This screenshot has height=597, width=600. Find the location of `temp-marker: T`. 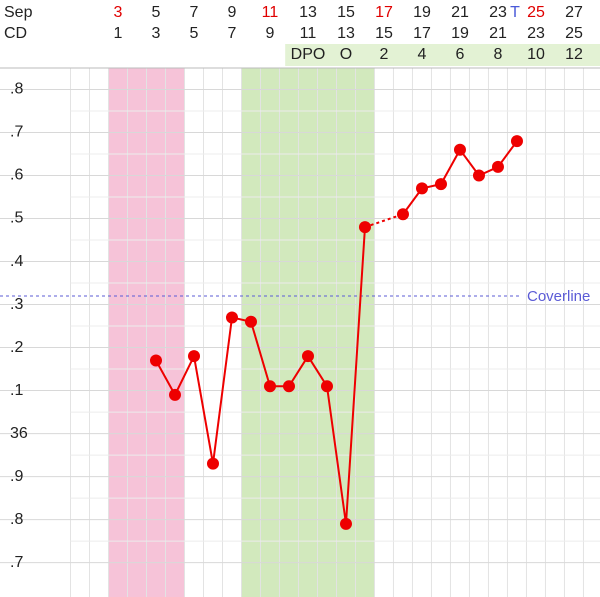

temp-marker: T is located at coordinates (515, 12).